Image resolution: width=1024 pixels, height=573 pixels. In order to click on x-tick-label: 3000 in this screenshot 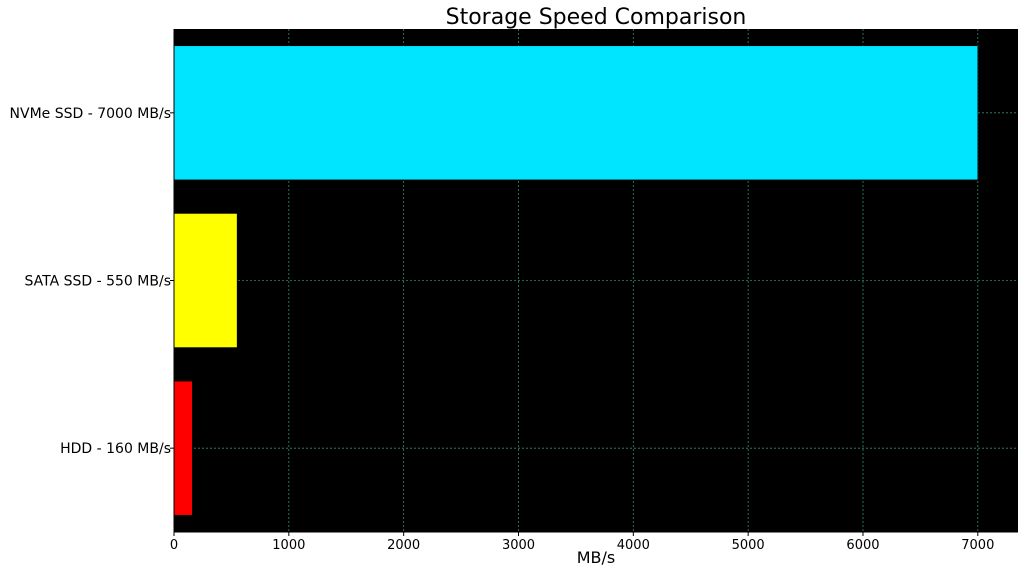, I will do `click(518, 545)`.